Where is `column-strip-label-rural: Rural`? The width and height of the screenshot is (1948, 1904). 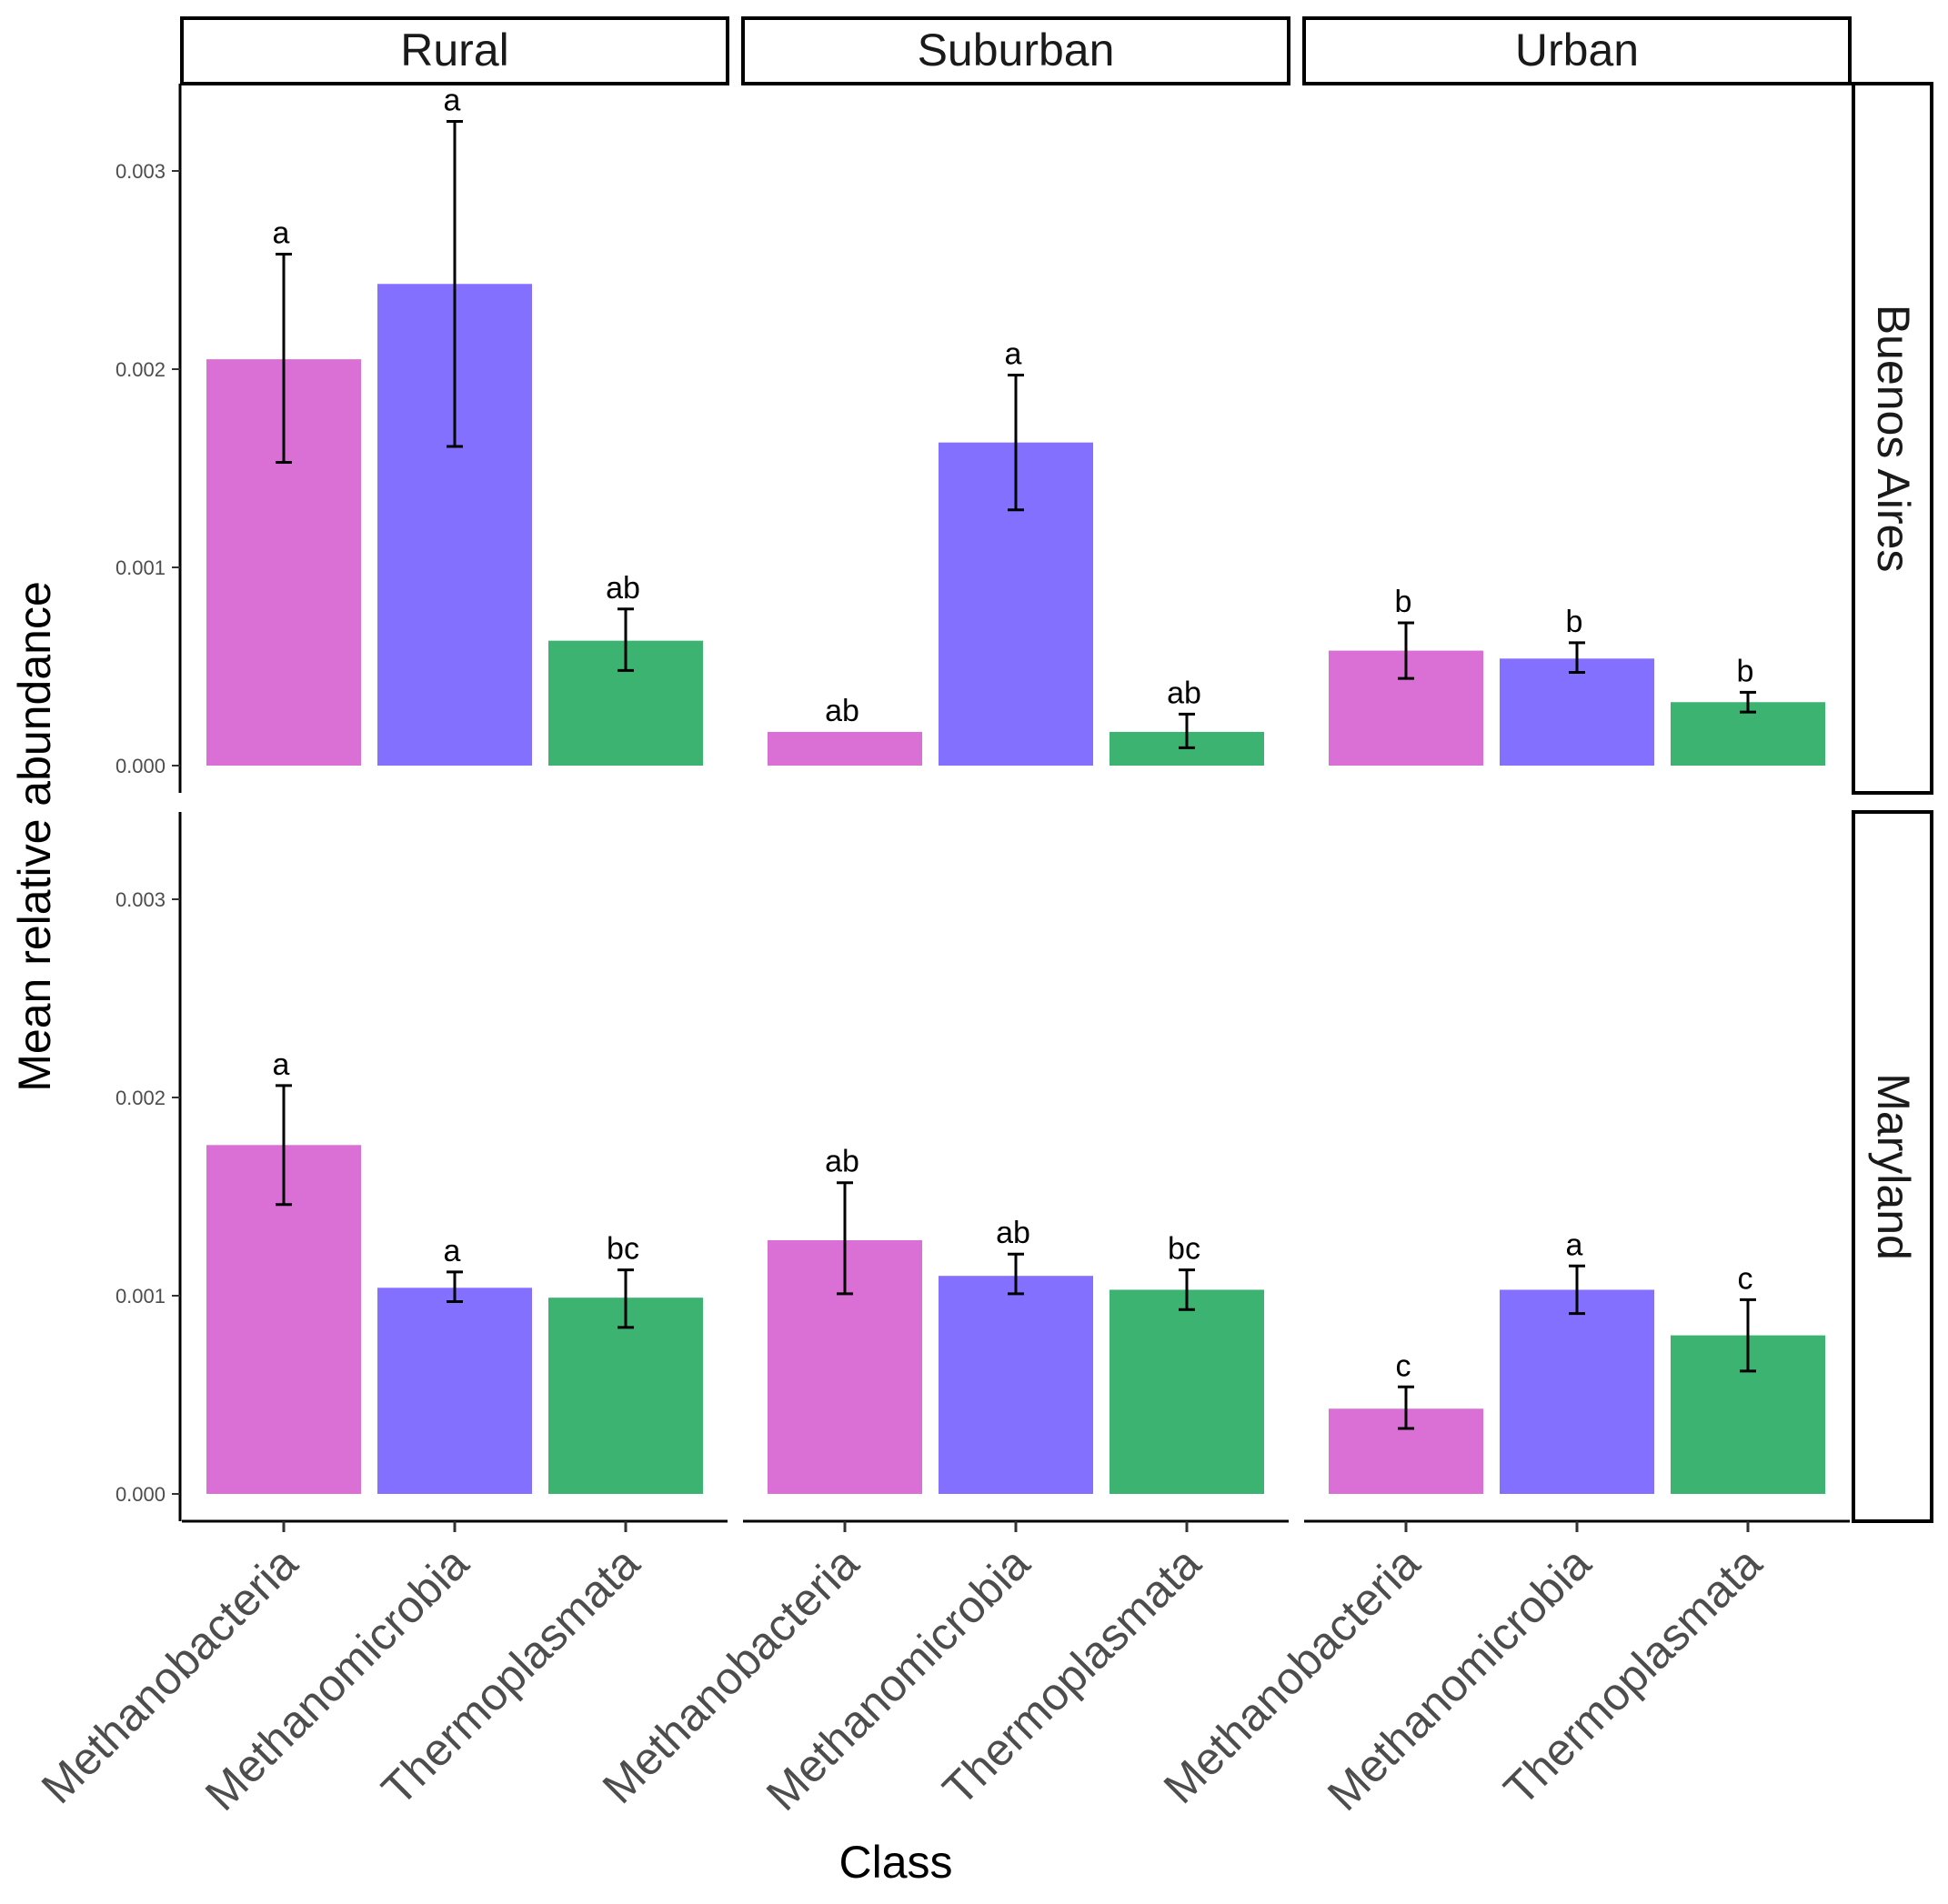
column-strip-label-rural: Rural is located at coordinates (454, 50).